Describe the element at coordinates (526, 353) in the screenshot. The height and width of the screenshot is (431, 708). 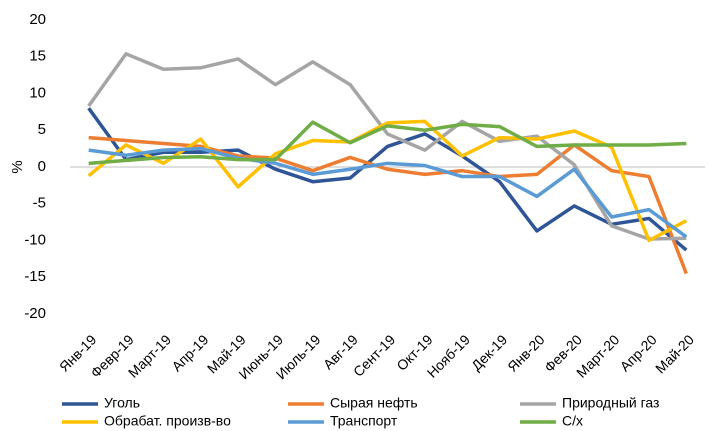
I see `x-tick-label: Янв-20` at that location.